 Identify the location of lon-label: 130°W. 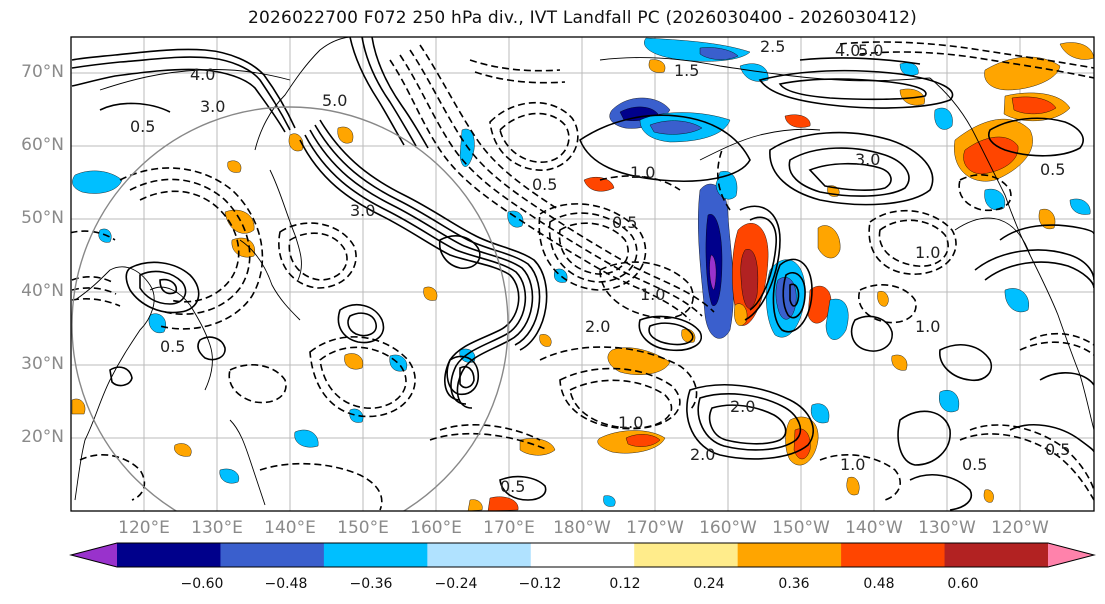
(947, 528).